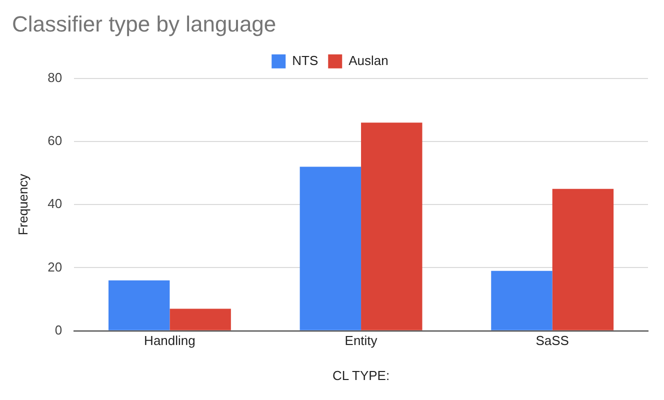  What do you see at coordinates (553, 340) in the screenshot?
I see `x-tick-label: SaSS` at bounding box center [553, 340].